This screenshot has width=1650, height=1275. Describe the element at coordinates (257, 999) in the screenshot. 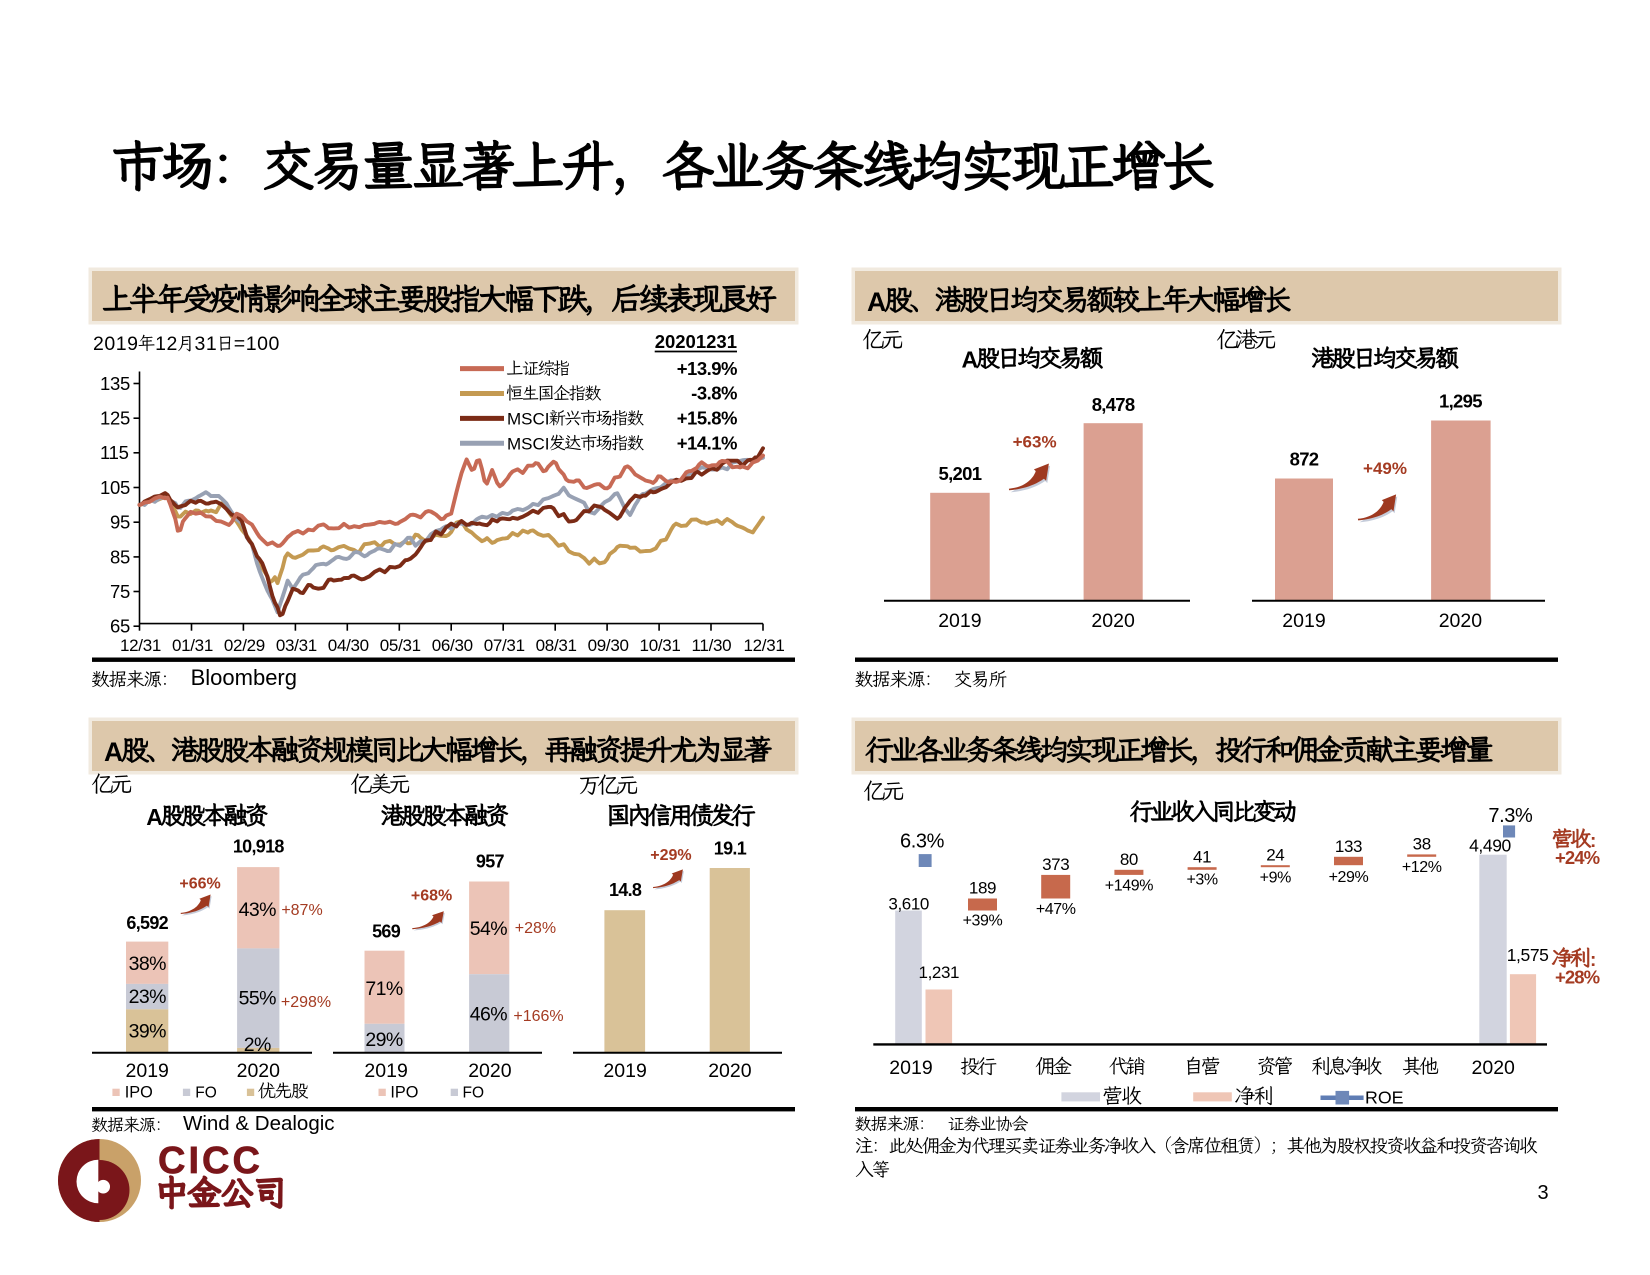

I see `svg-text: 55%` at that location.